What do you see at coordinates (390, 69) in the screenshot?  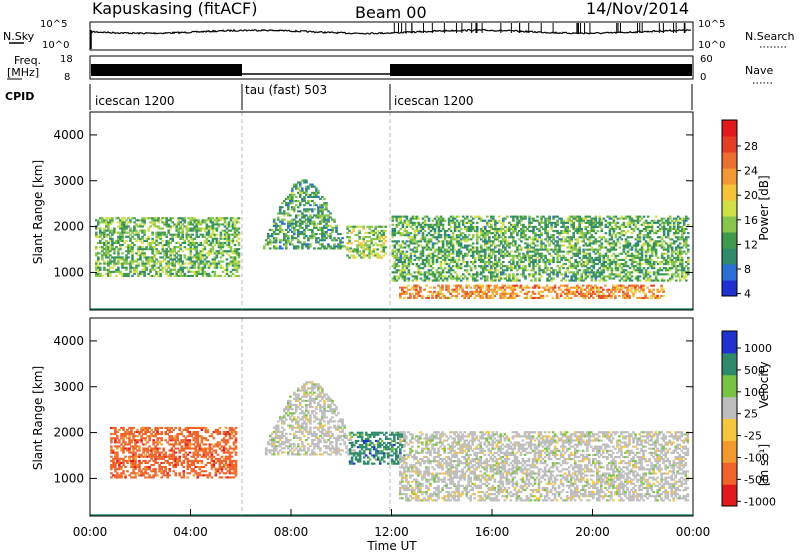 I see `freq-panel: Freq. [MHz] 18 8 60 0 Nave` at bounding box center [390, 69].